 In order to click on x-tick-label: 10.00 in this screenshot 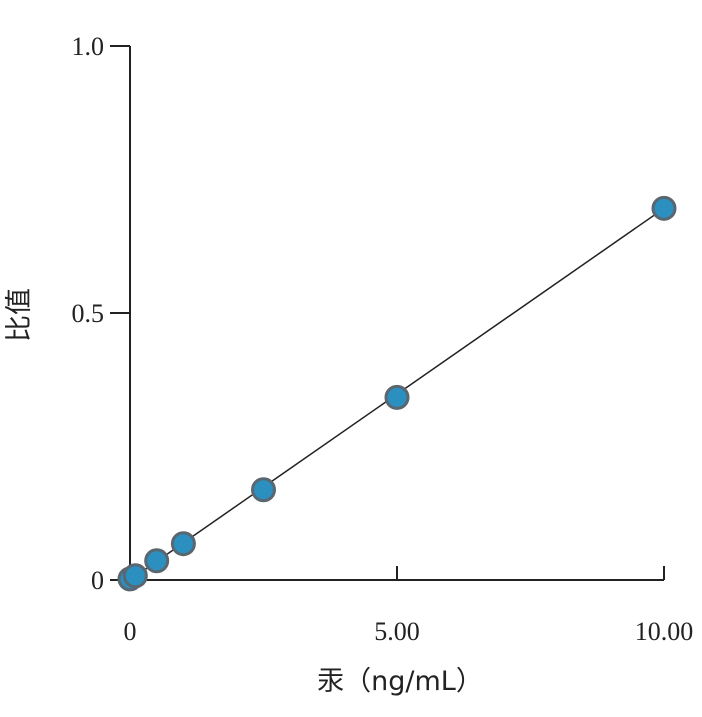, I will do `click(664, 631)`.